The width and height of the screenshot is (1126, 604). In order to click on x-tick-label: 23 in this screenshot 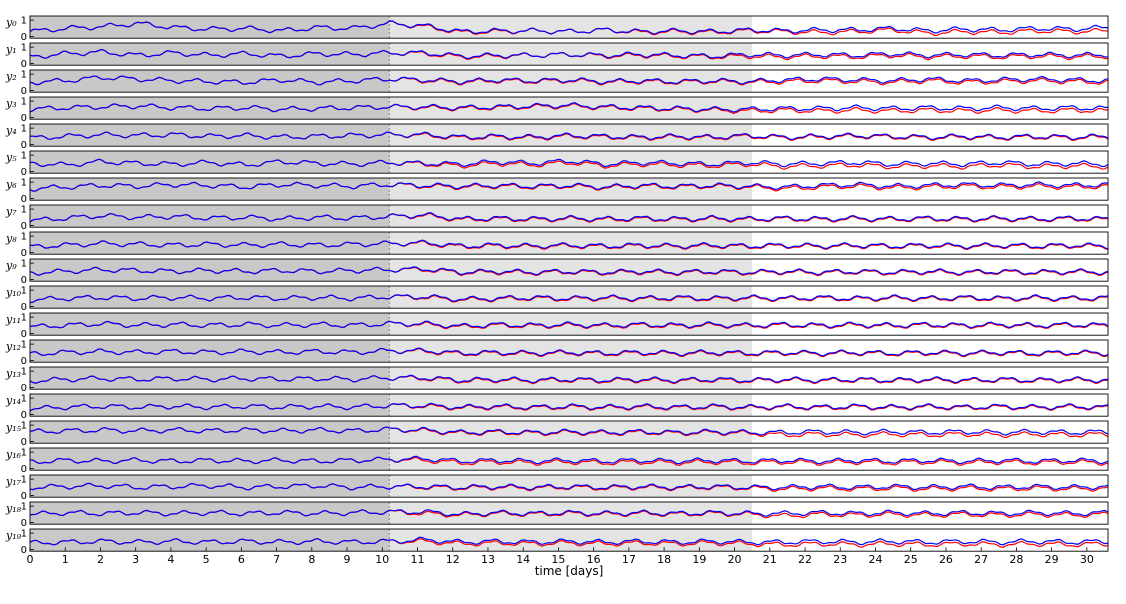, I will do `click(840, 559)`.